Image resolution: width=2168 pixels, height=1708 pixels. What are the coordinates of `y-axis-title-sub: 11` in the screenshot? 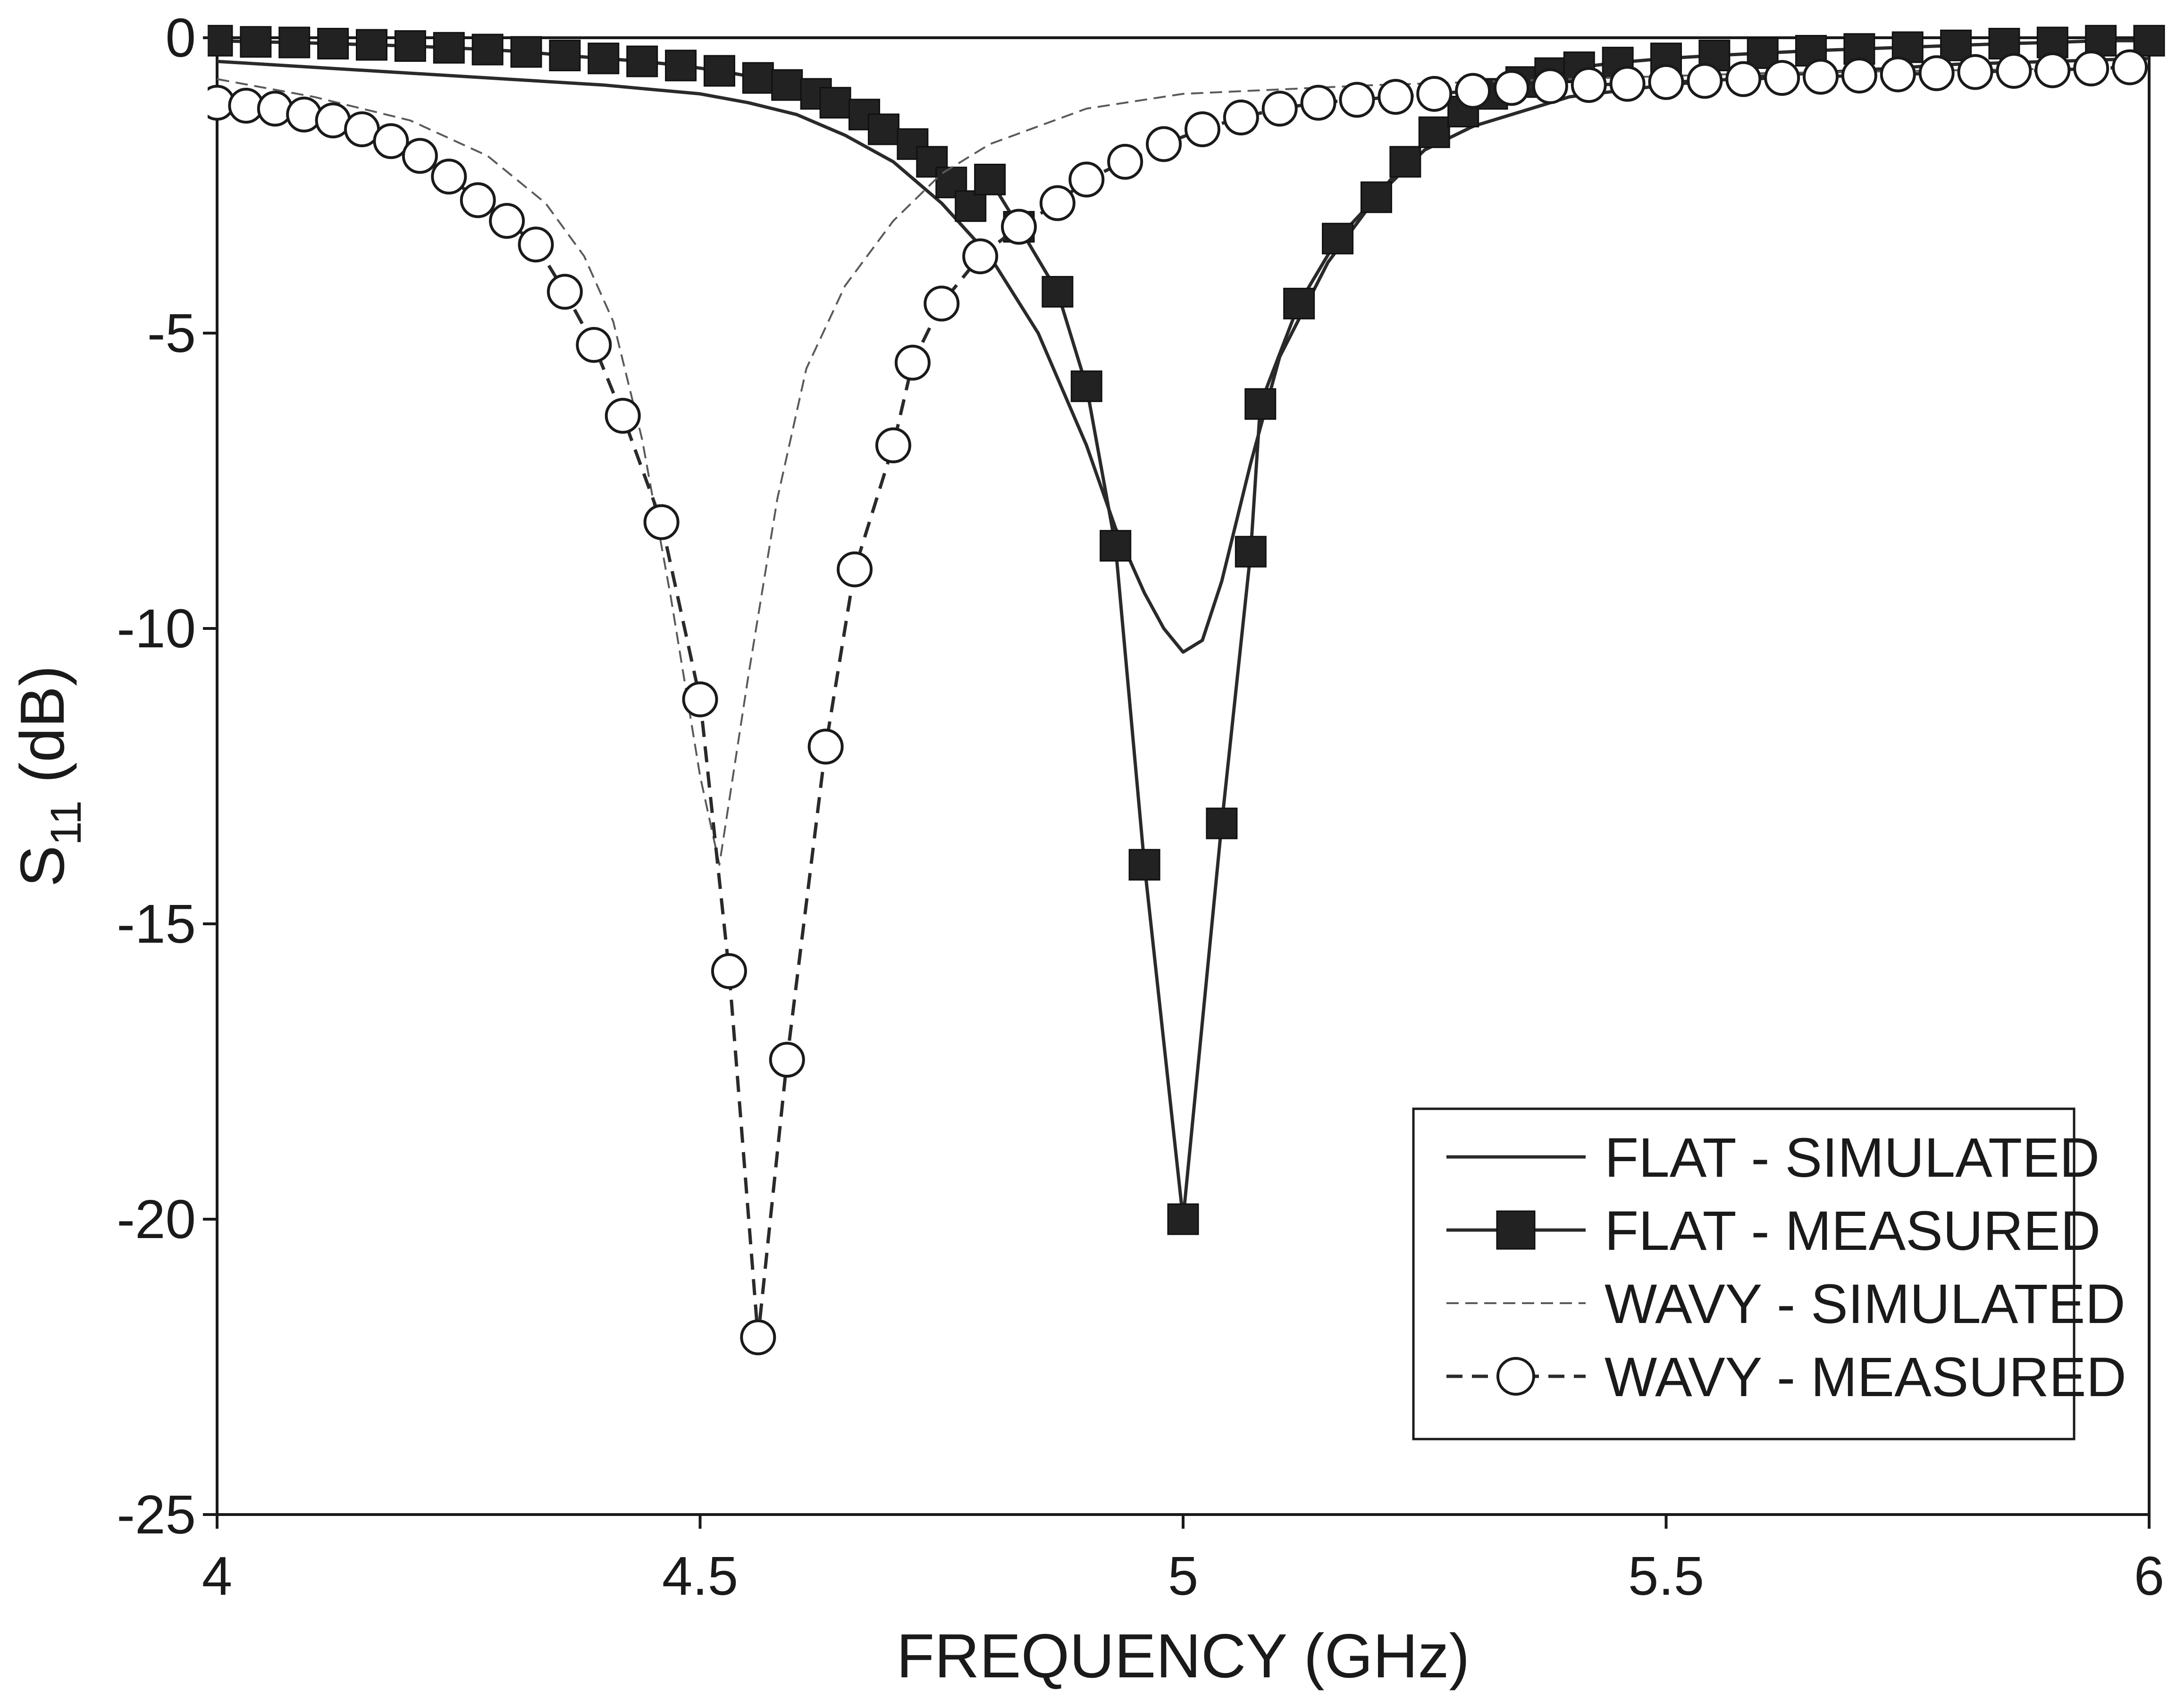 It's located at (66, 823).